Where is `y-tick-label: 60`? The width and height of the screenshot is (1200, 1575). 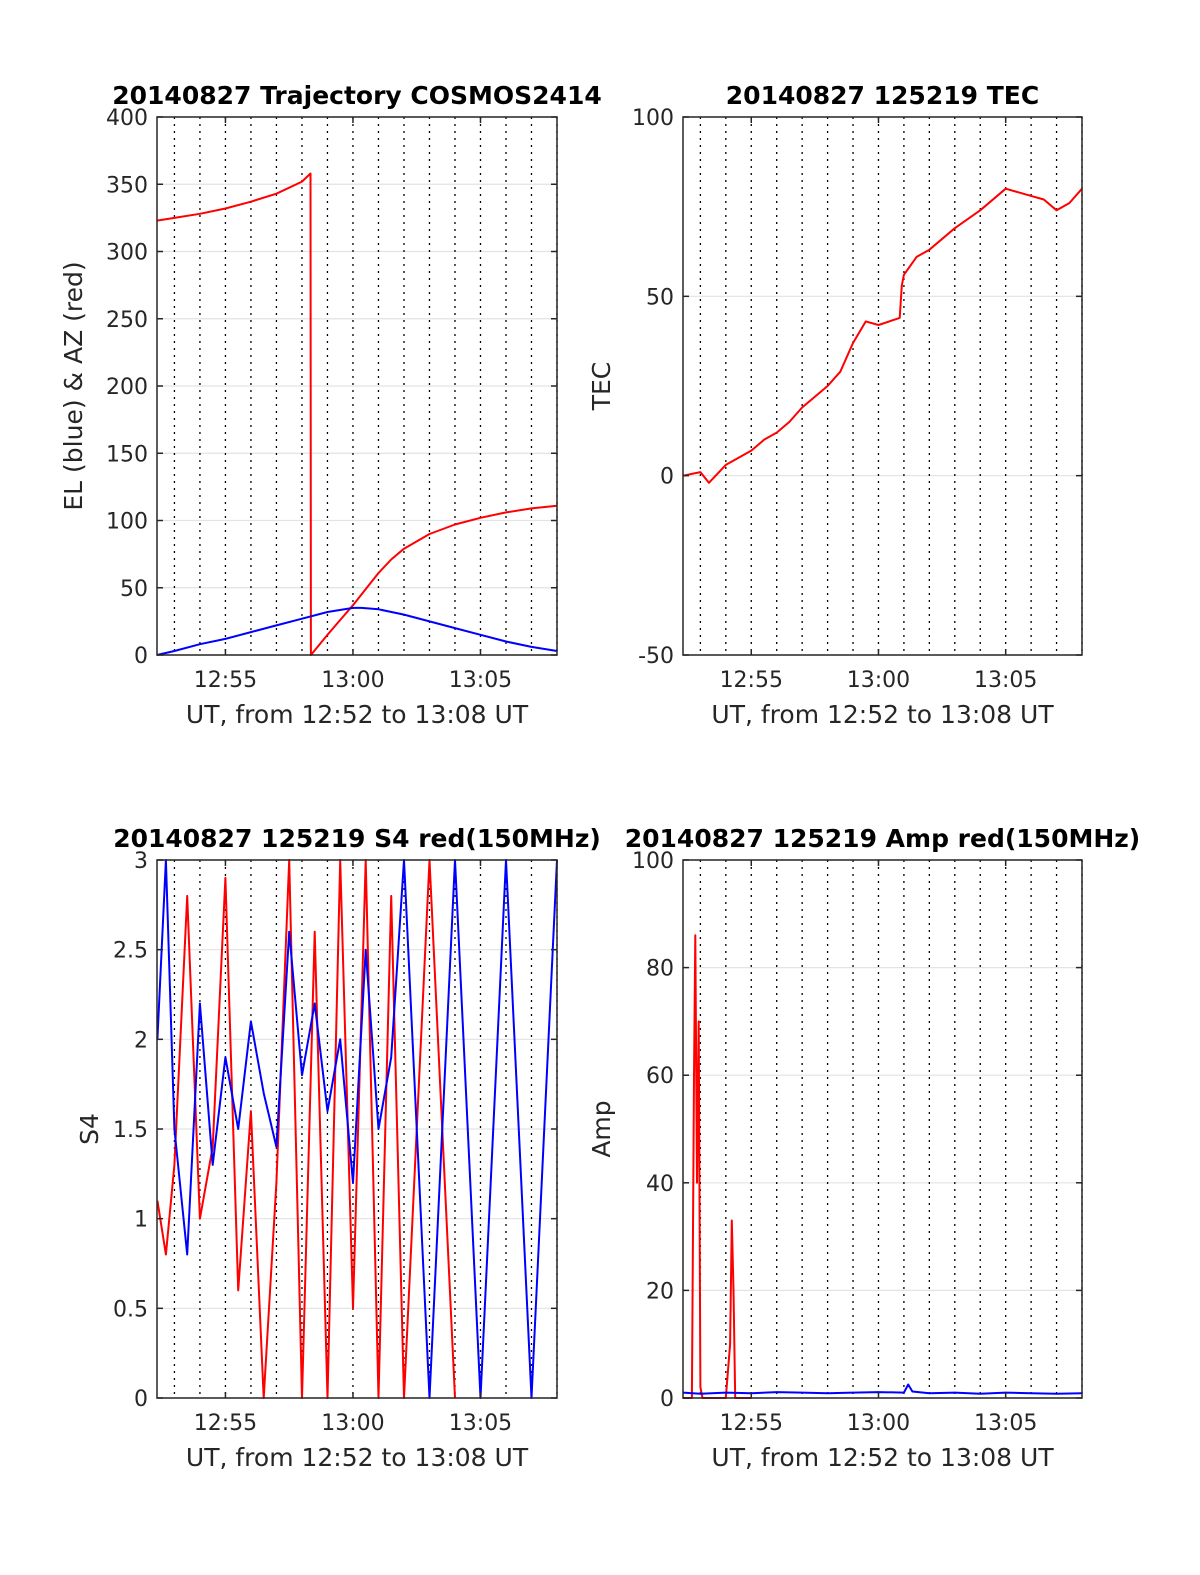 y-tick-label: 60 is located at coordinates (660, 1076).